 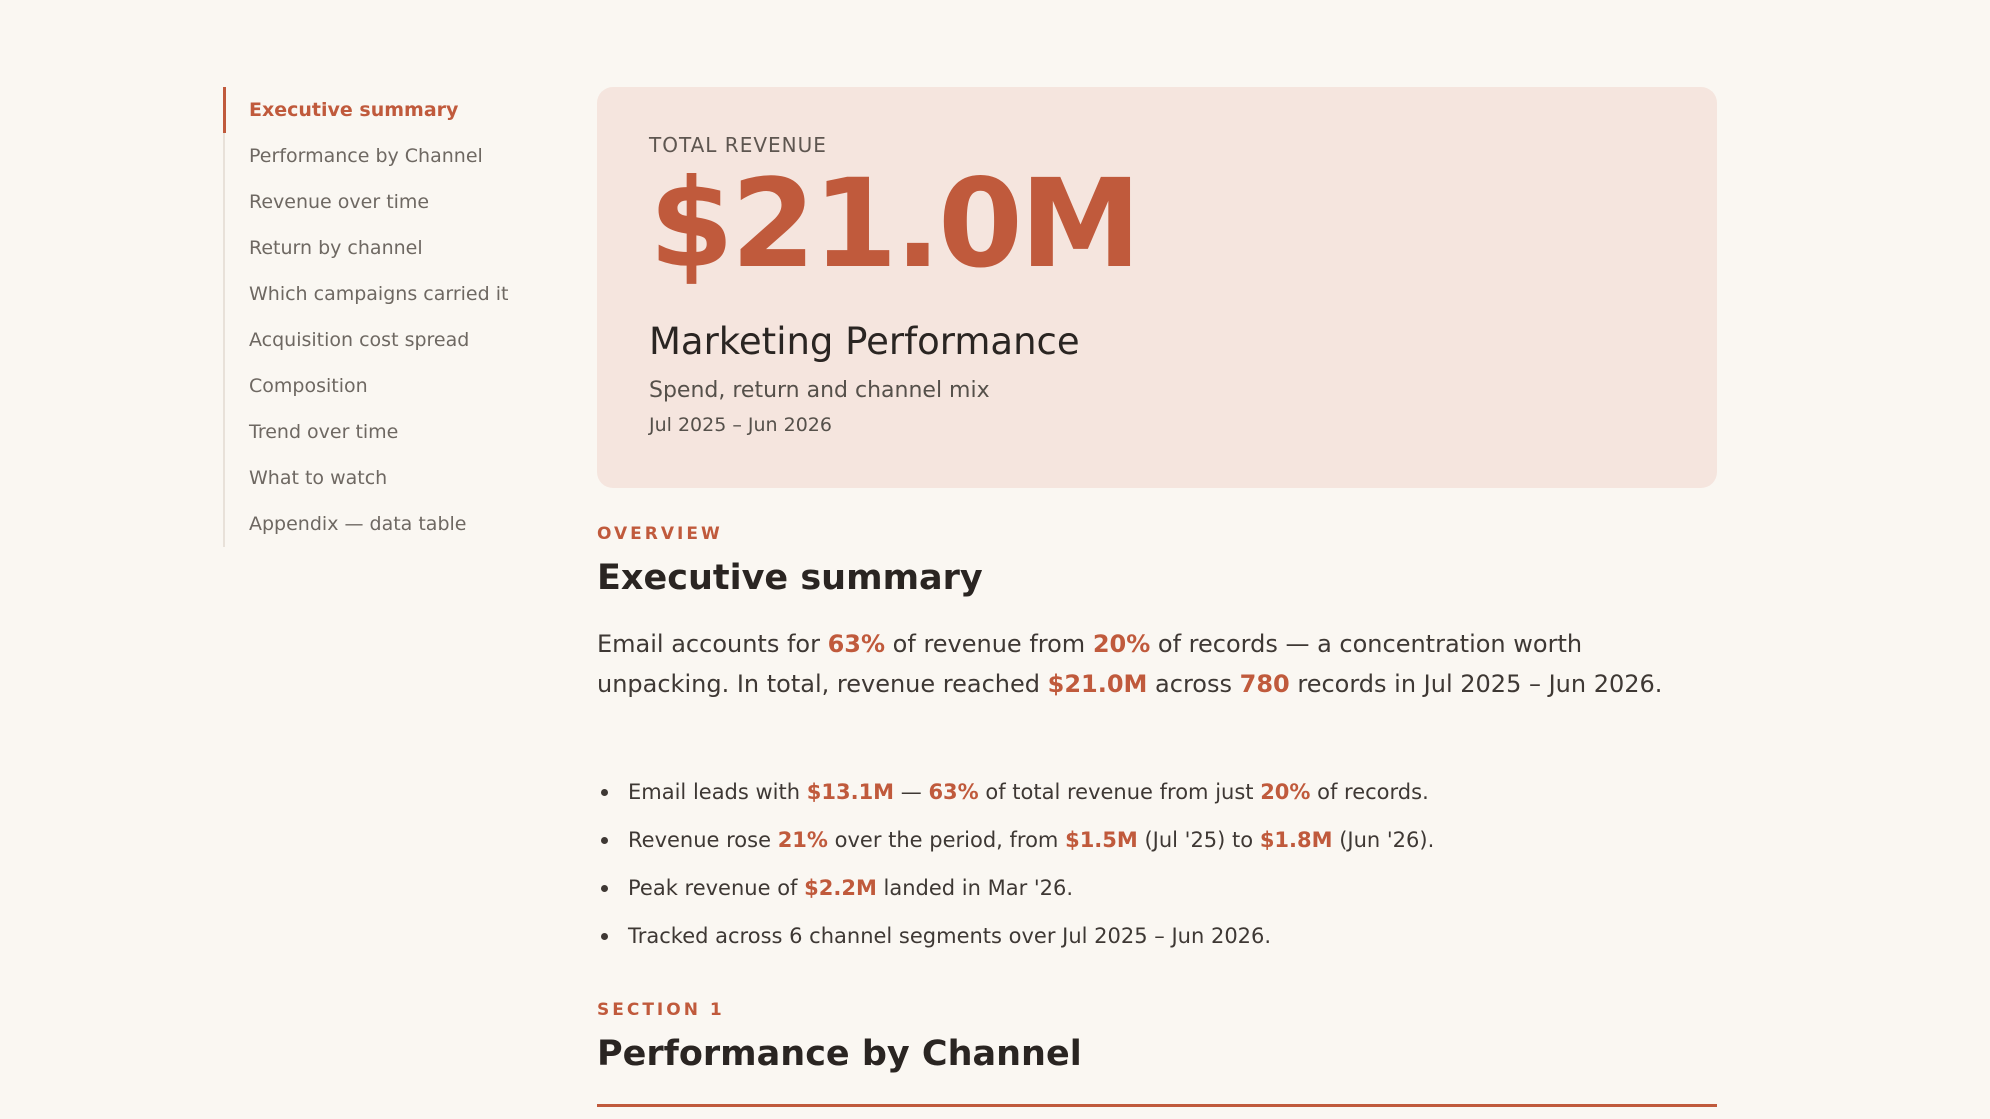 What do you see at coordinates (1296, 839) in the screenshot?
I see `highlight-figure: $1.8M` at bounding box center [1296, 839].